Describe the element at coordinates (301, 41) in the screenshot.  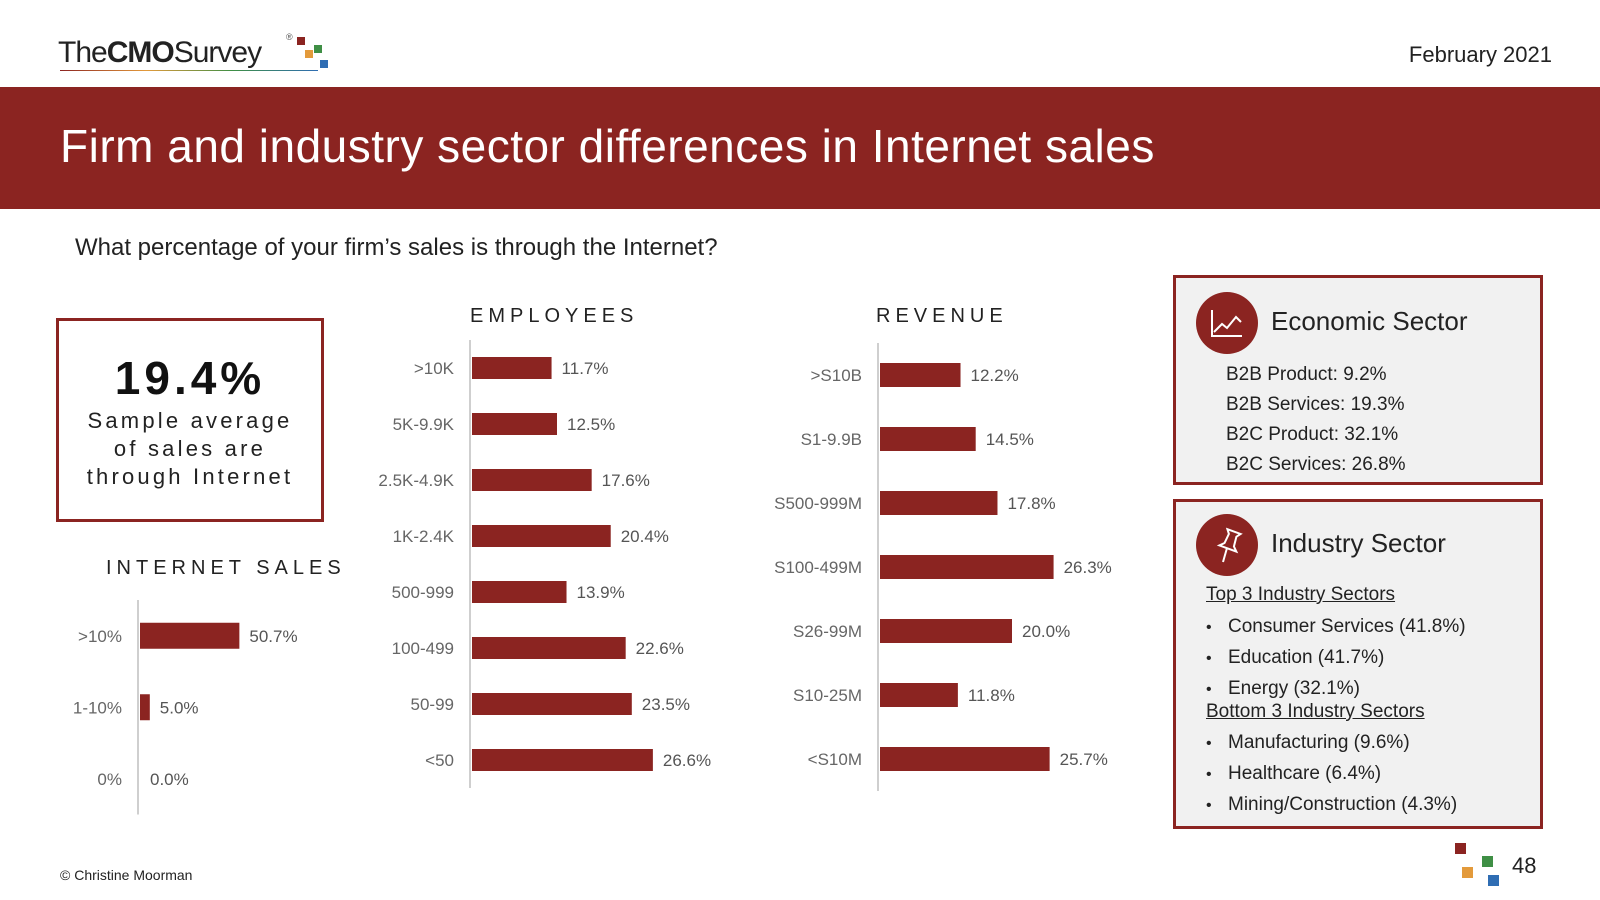
I see `logo-square-red` at that location.